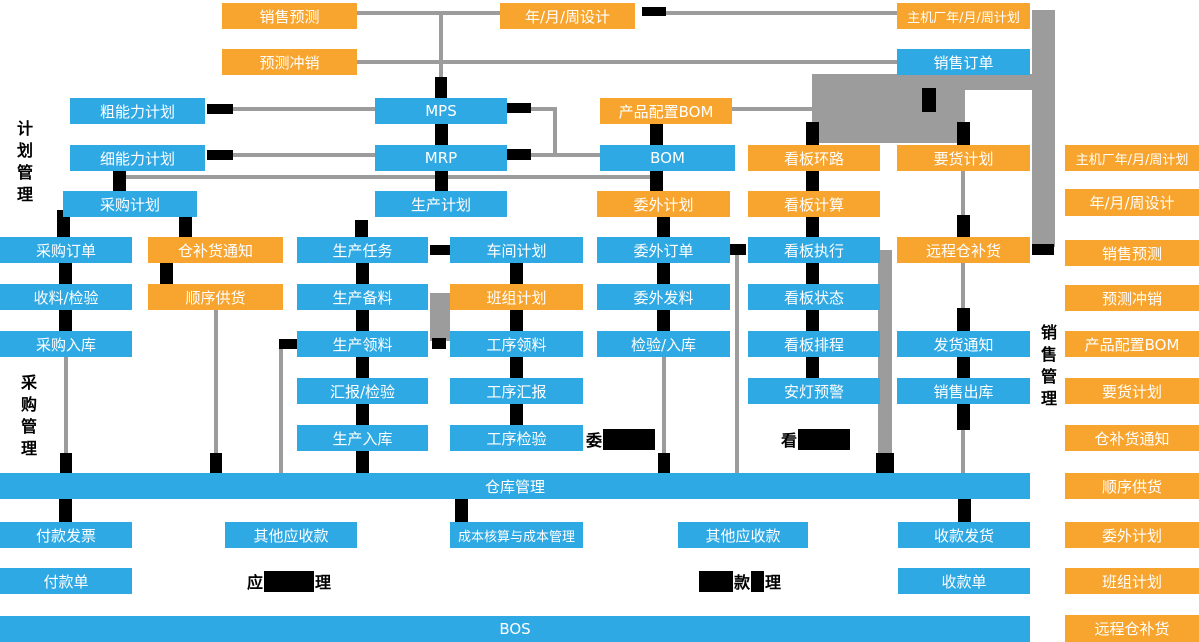  What do you see at coordinates (1132, 158) in the screenshot?
I see `sidebar-oem-year-month-week-plan: 主机厂年/月/周计划` at bounding box center [1132, 158].